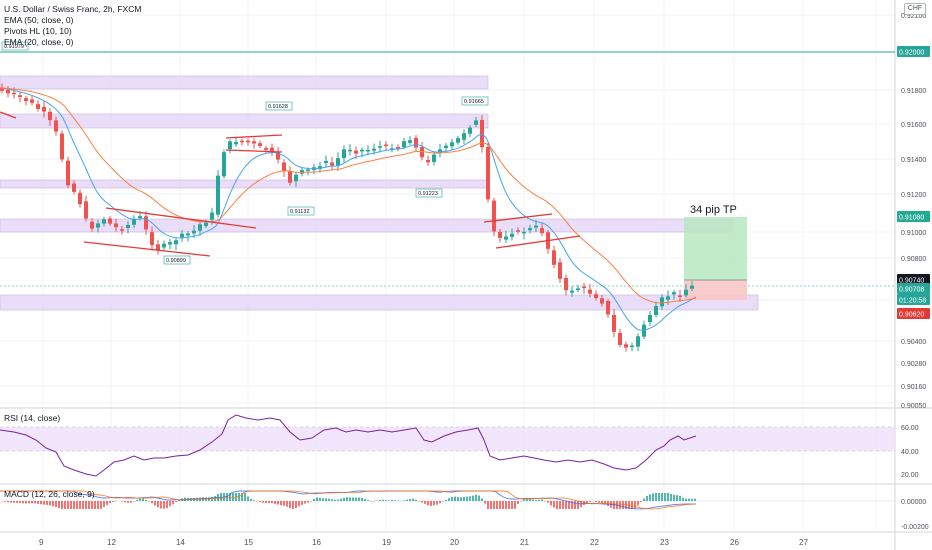 This screenshot has height=550, width=932. I want to click on price-badge-sl, so click(913, 313).